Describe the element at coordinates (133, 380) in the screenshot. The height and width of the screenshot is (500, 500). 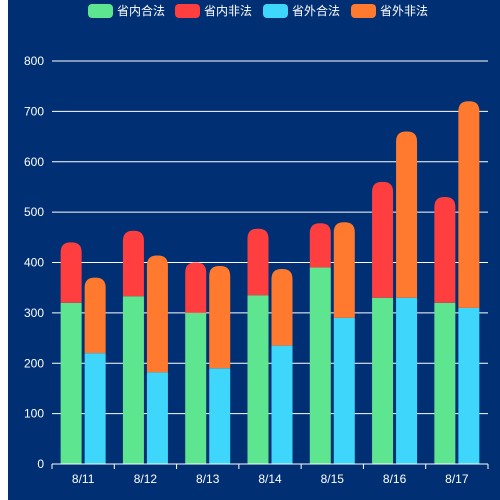
I see `bar-8/12-省内合法` at that location.